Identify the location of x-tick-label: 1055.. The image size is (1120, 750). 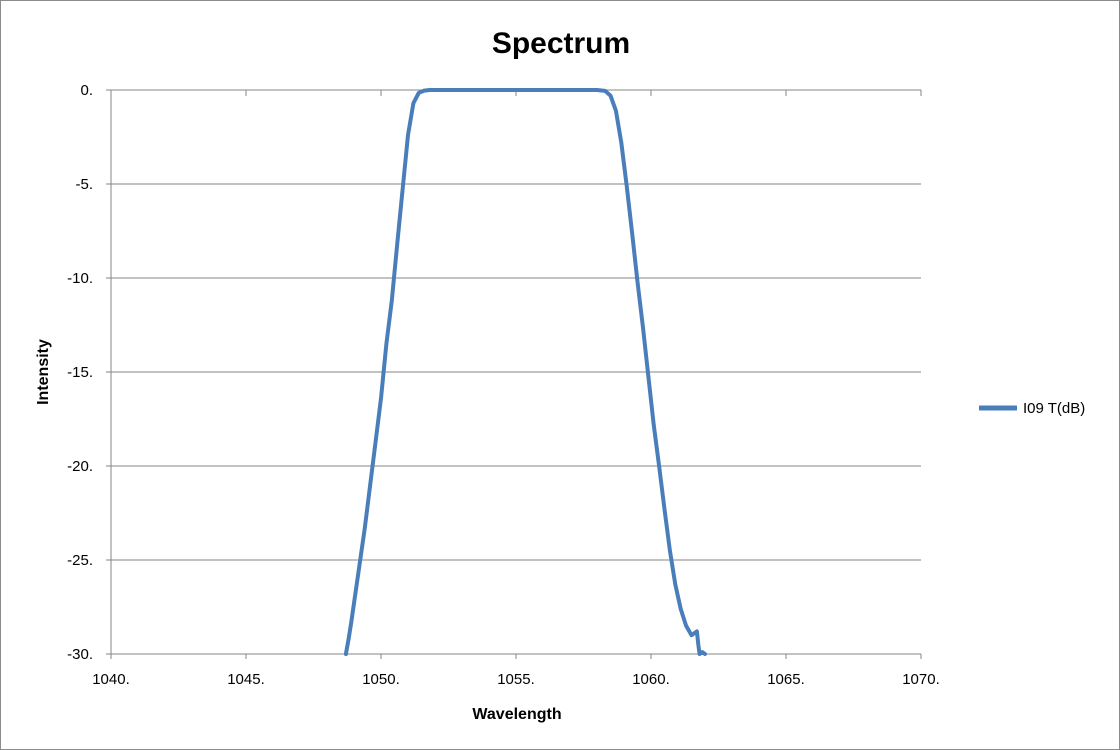
(516, 679).